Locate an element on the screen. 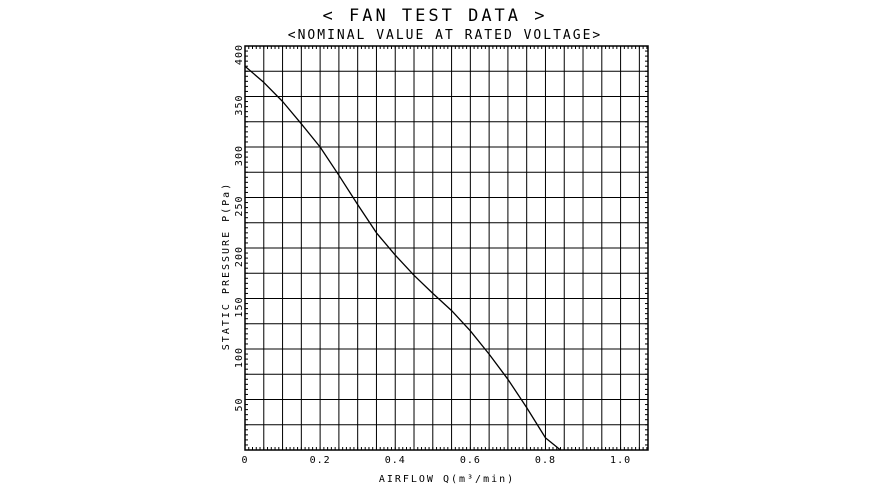  y-tick-label: 150 is located at coordinates (239, 307).